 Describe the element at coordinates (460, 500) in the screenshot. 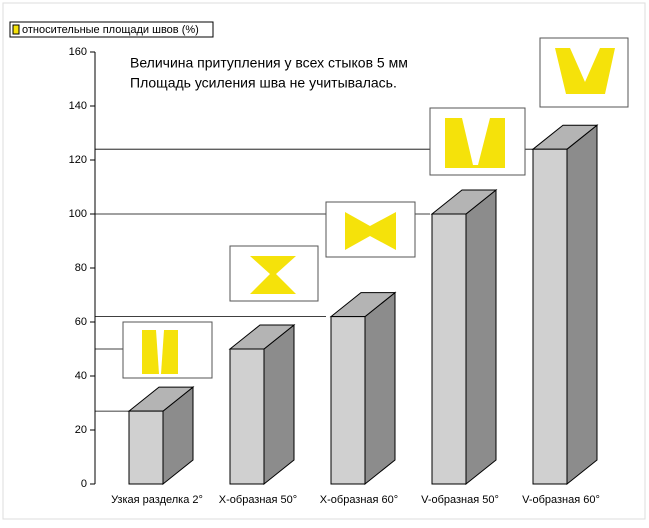

I see `x-tick-label: V-образная 50°` at that location.